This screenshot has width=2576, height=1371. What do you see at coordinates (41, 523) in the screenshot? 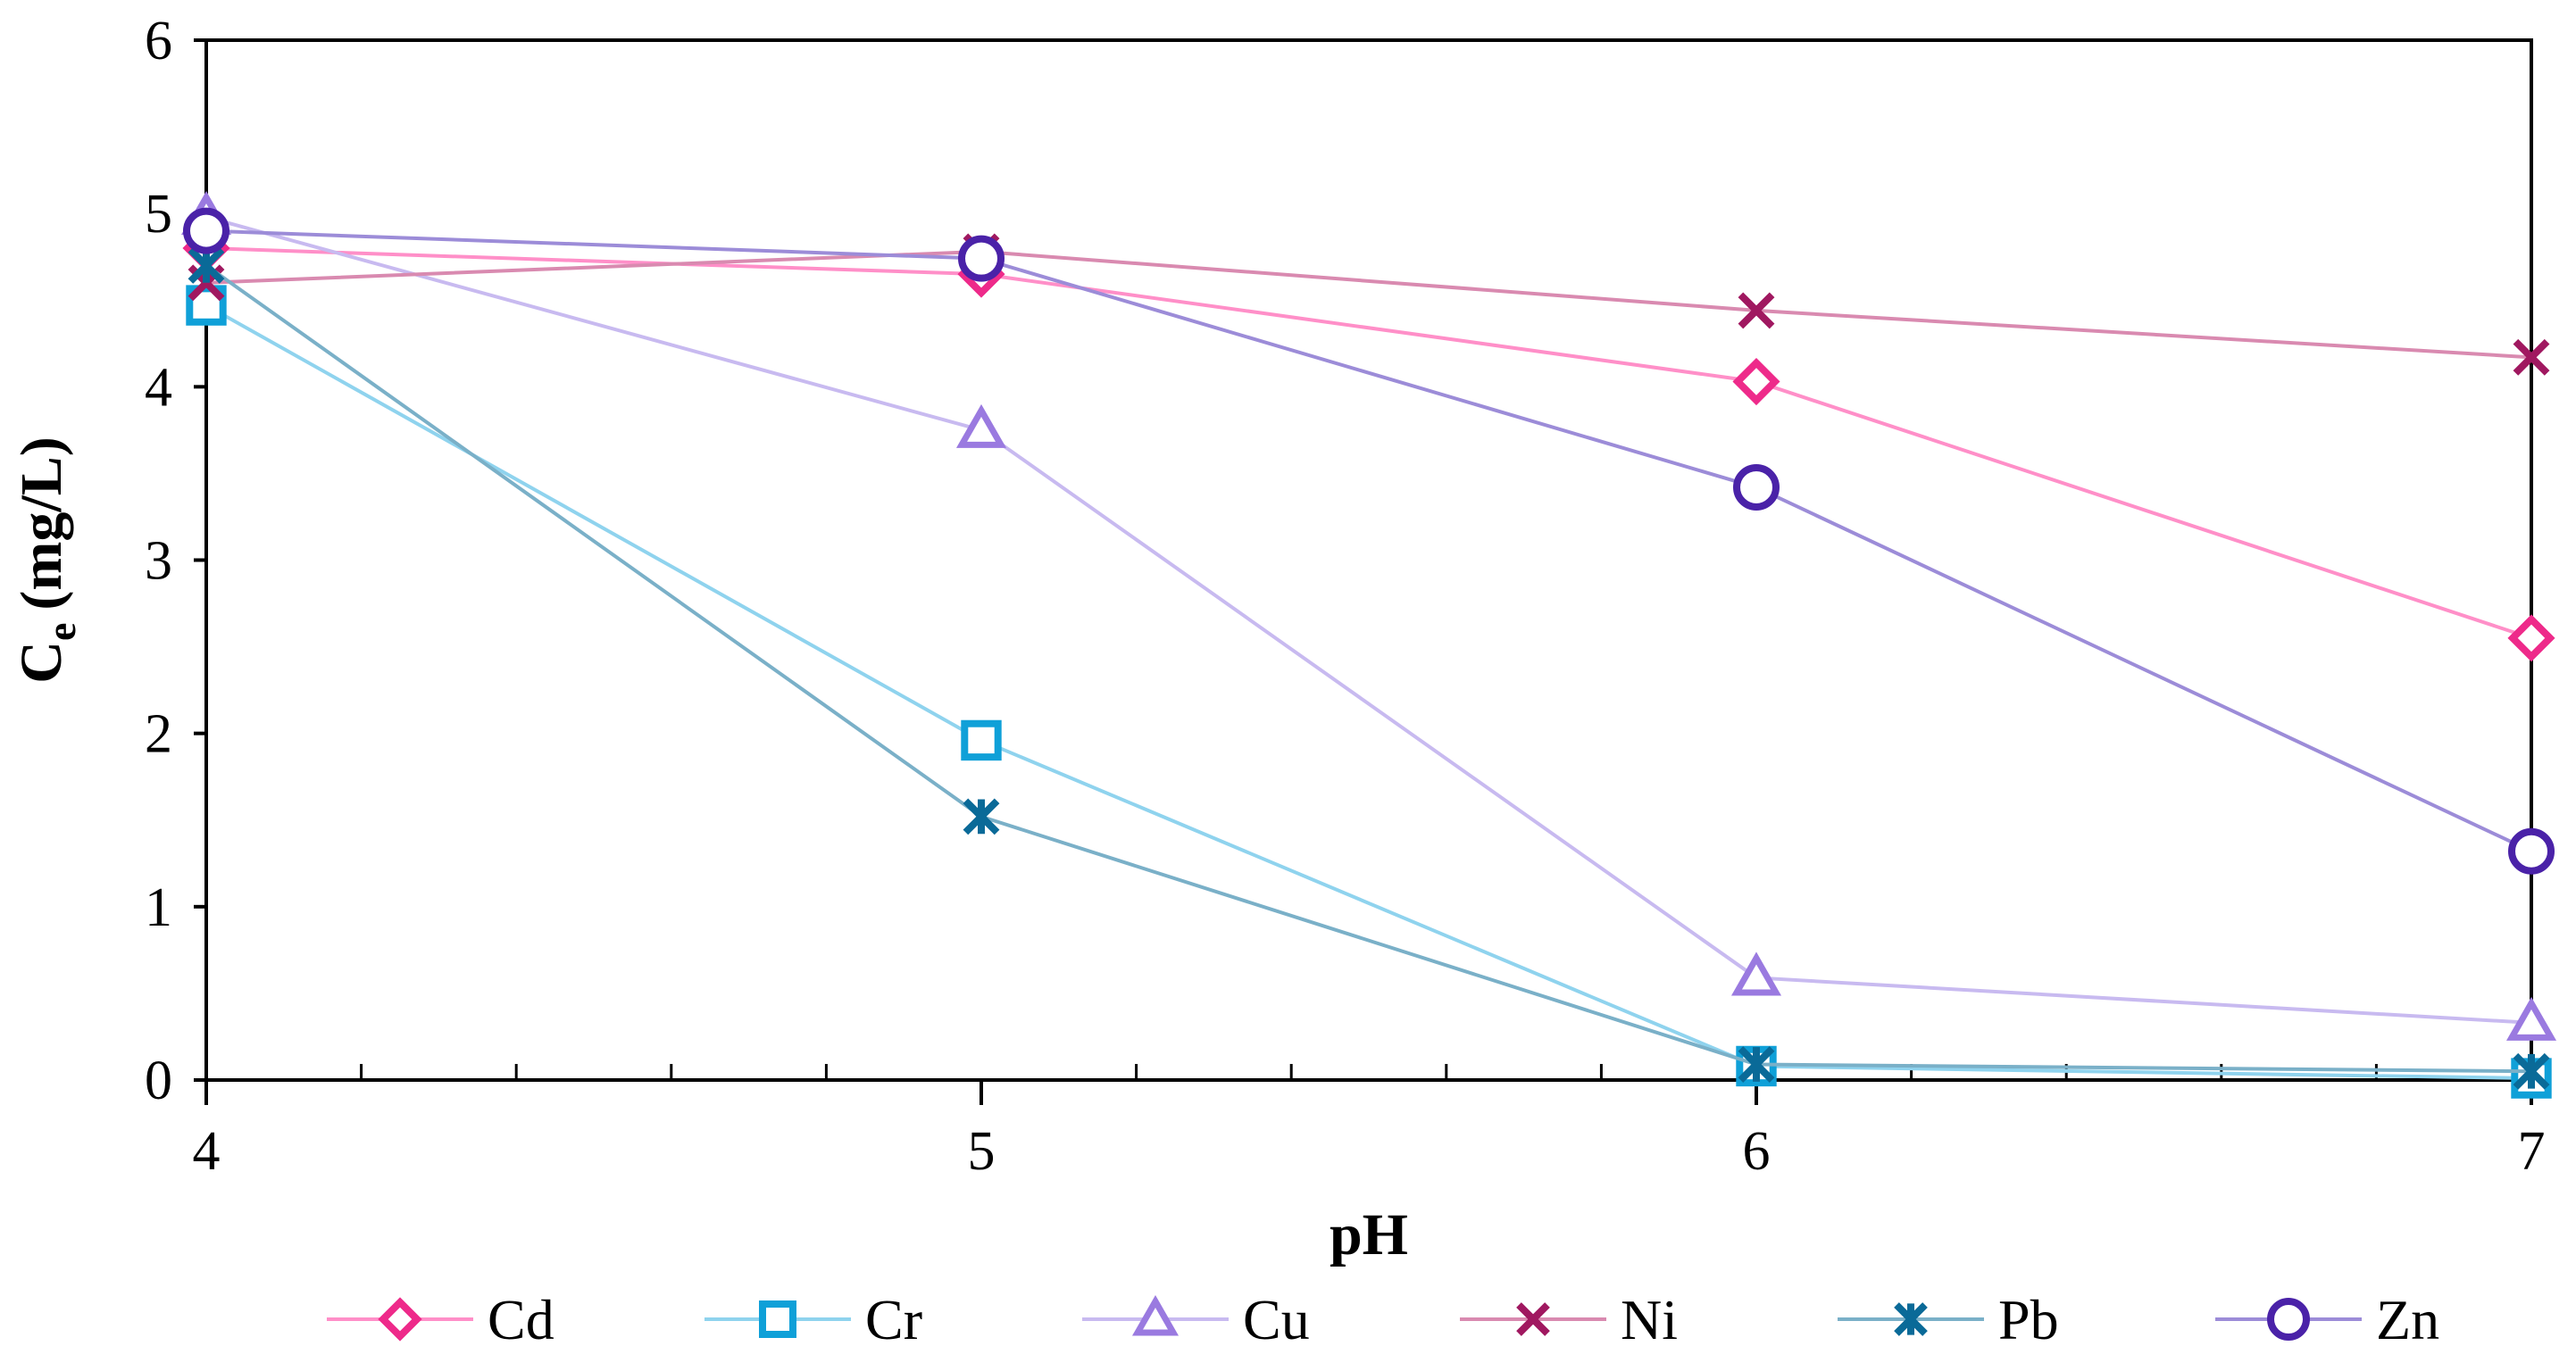
I see `y-axis-title-unit: (mg/L)` at bounding box center [41, 523].